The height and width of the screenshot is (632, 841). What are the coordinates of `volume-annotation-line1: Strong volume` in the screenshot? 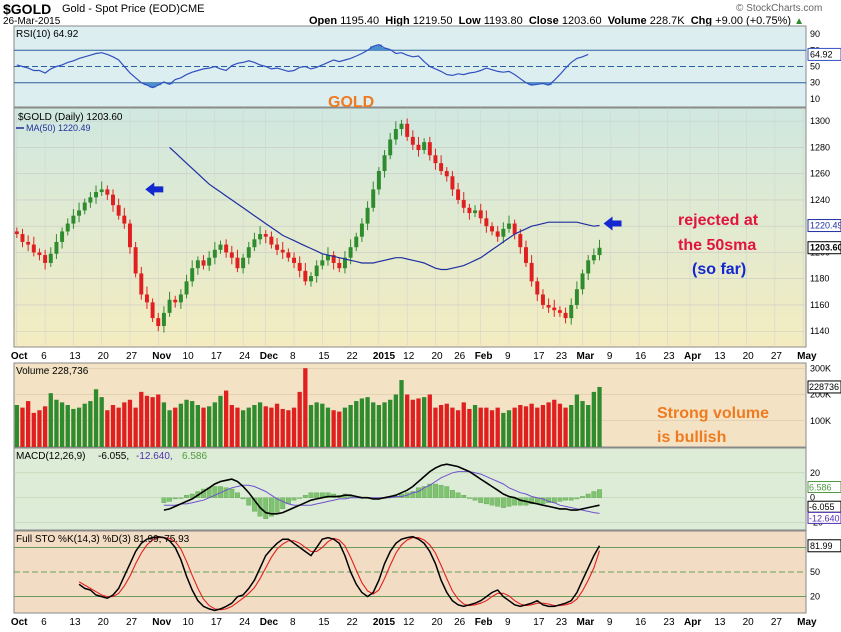 It's located at (713, 413).